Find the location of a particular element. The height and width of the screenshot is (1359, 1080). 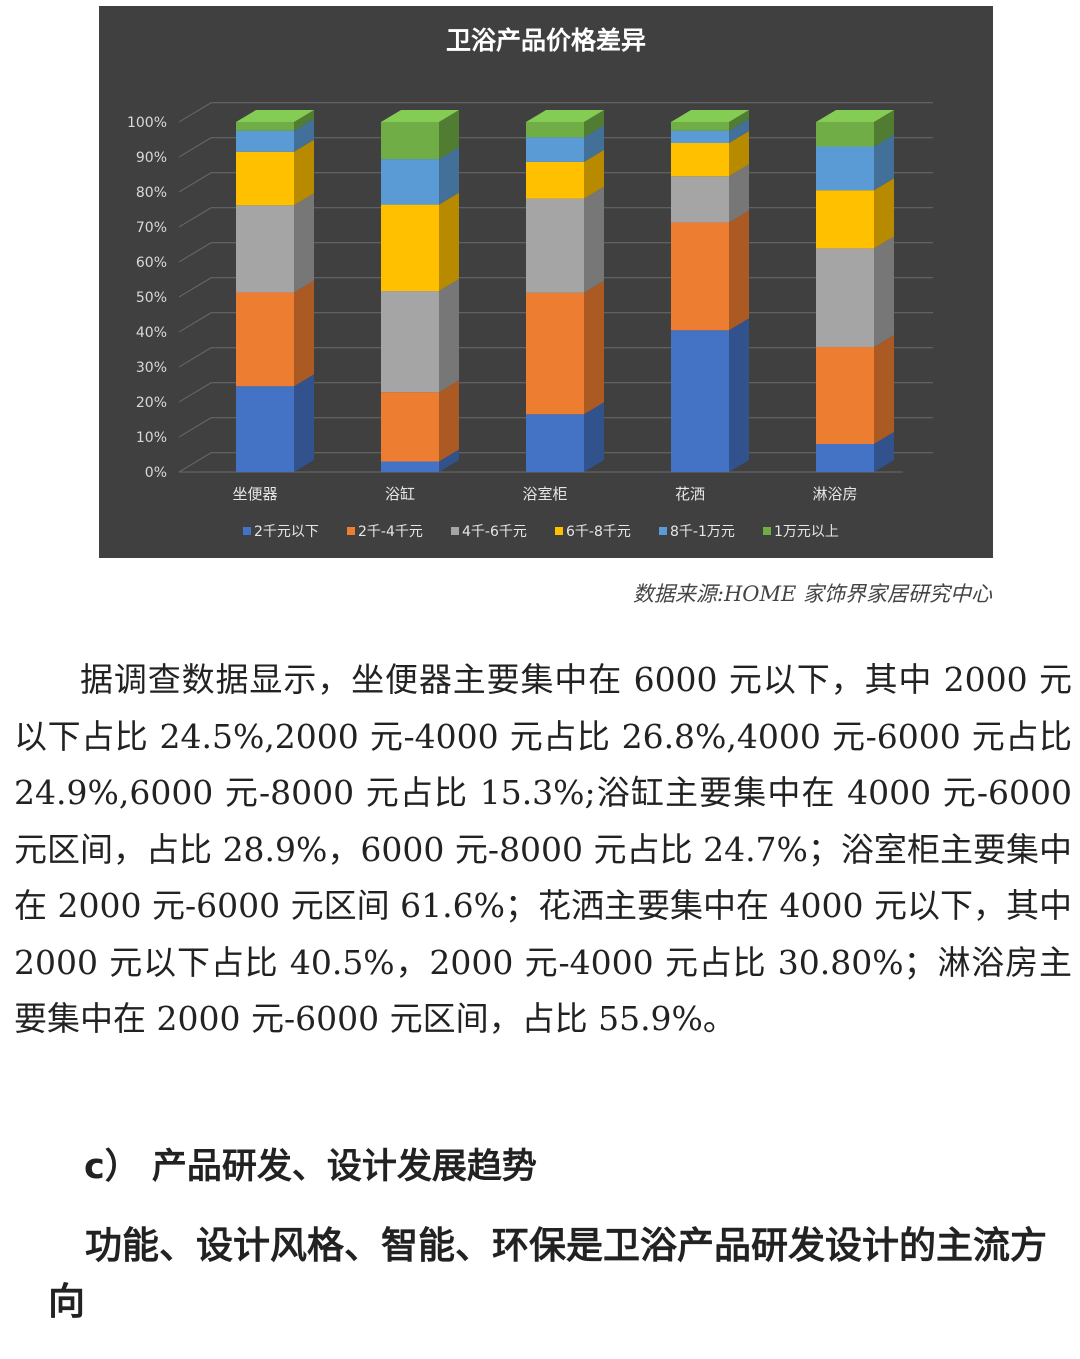

y-tick-label: 60% is located at coordinates (151, 263).